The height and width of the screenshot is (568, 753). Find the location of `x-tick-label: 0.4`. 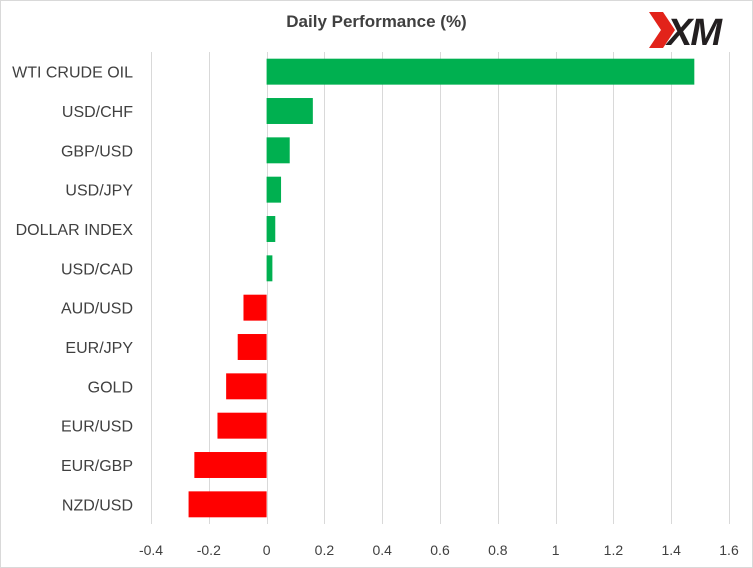

x-tick-label: 0.4 is located at coordinates (382, 550).